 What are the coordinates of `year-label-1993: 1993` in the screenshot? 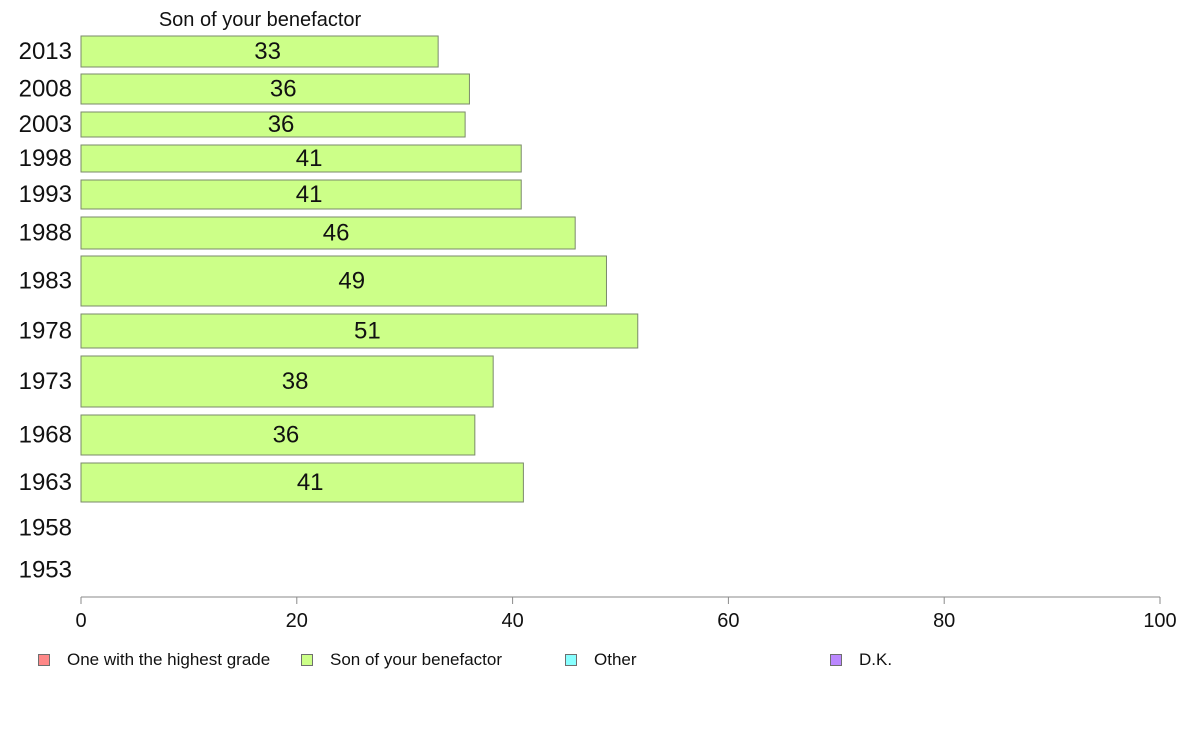 It's located at (45, 194).